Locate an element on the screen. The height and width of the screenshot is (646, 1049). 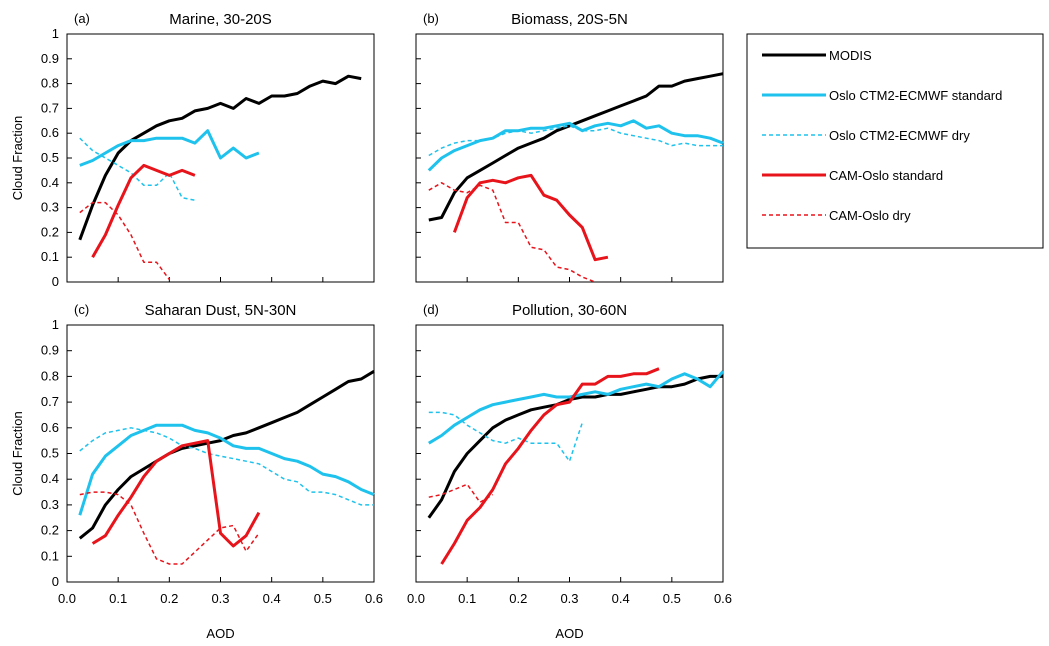
legend-label: MODIS is located at coordinates (850, 55).